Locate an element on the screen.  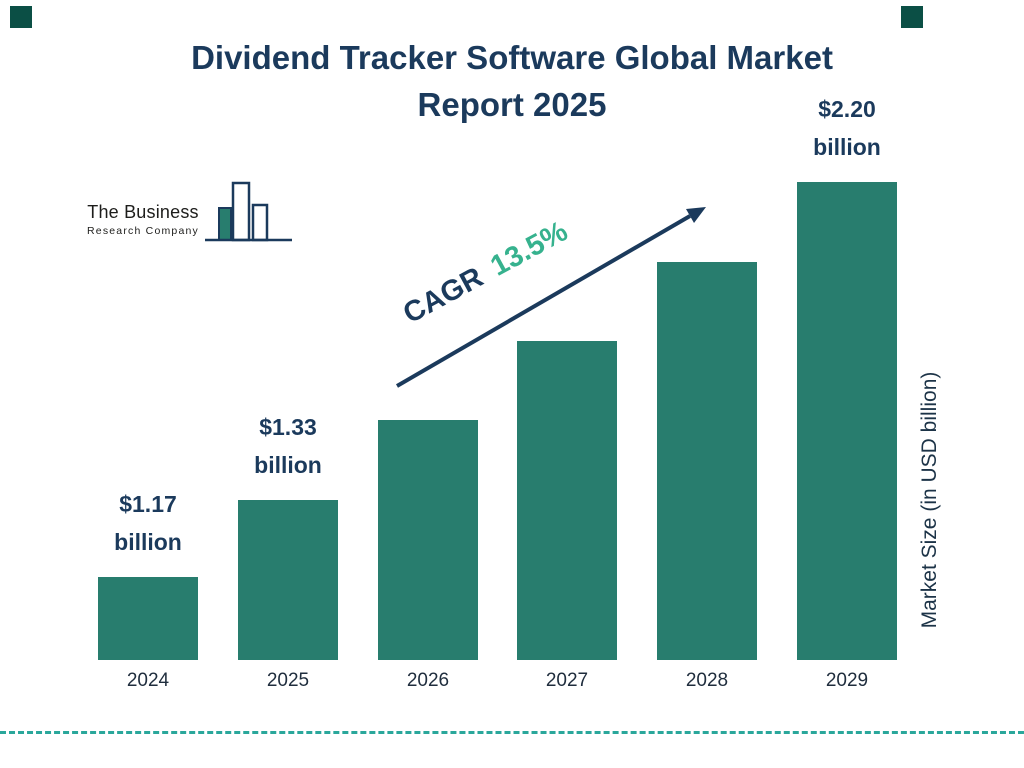
company-logo-text: The Business Research Company is located at coordinates (143, 219).